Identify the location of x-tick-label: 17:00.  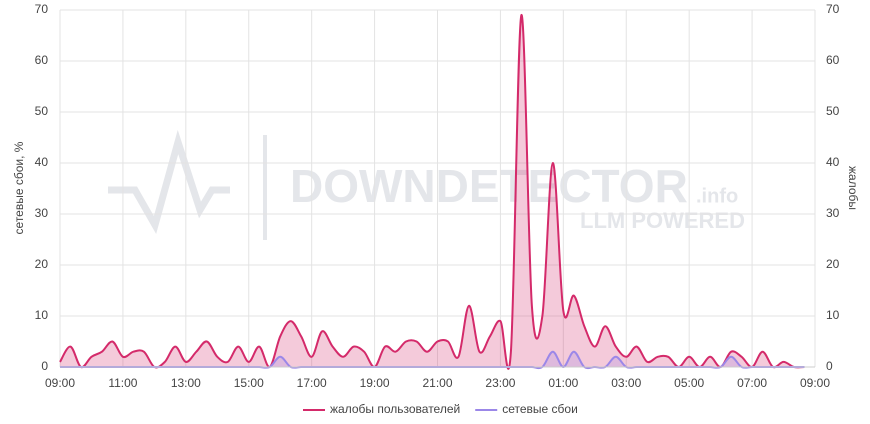
(312, 383).